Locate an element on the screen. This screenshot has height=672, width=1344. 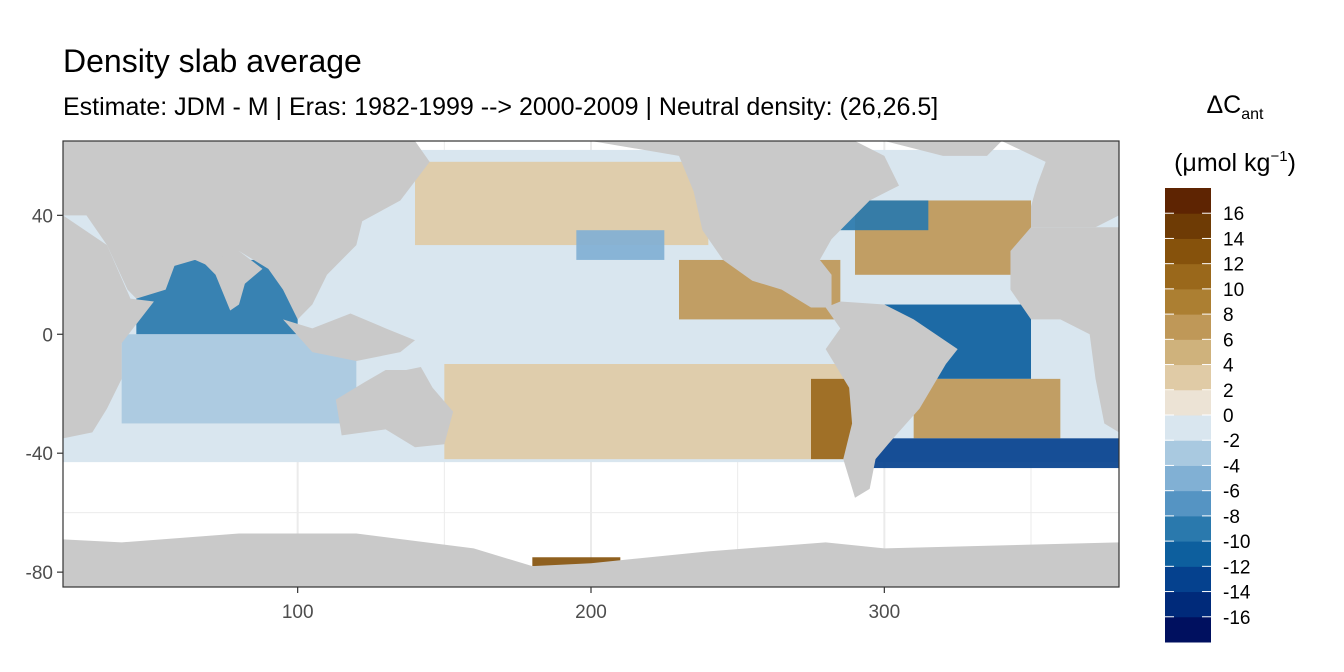
land-africa-east is located at coordinates (1064, 330).